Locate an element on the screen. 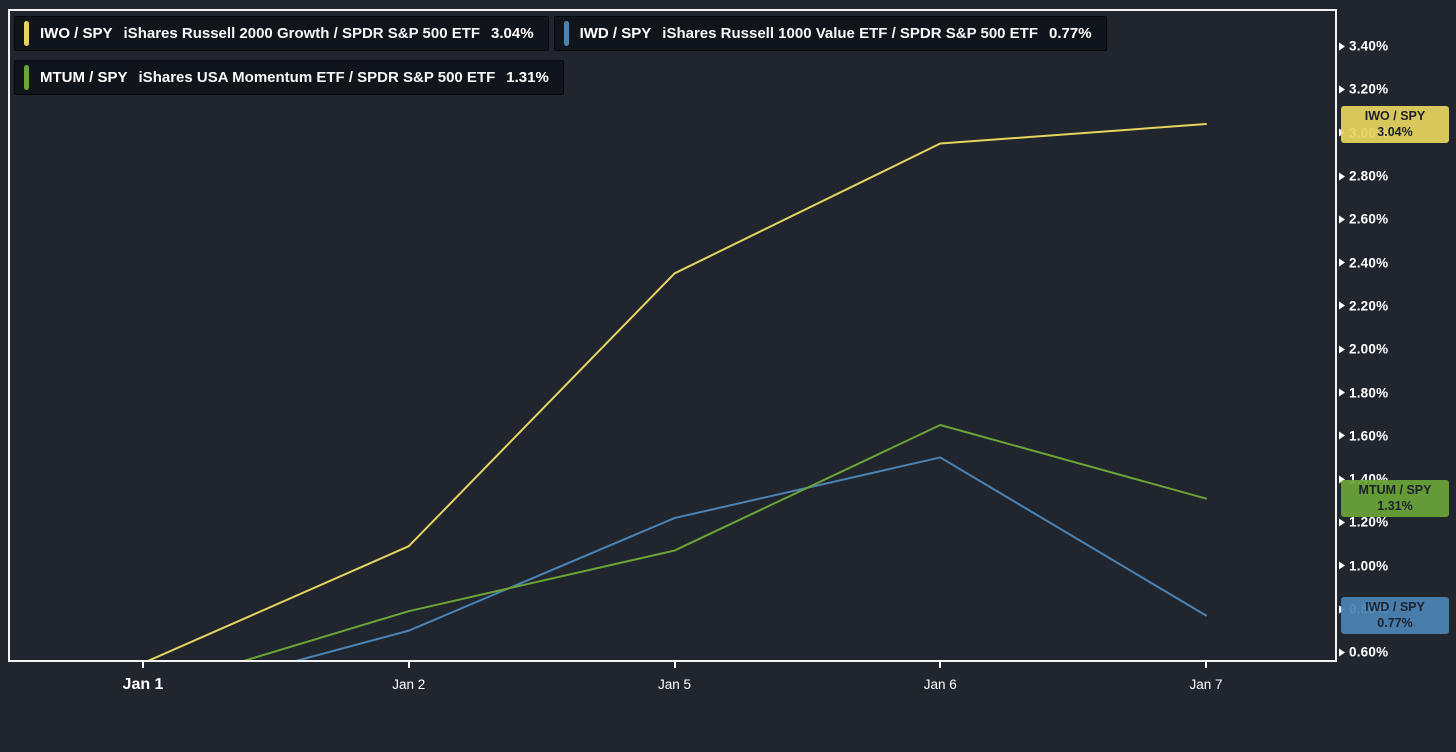 This screenshot has width=1456, height=752. price-badge-iwo-spy: IWO / SPY 3.04% is located at coordinates (1395, 124).